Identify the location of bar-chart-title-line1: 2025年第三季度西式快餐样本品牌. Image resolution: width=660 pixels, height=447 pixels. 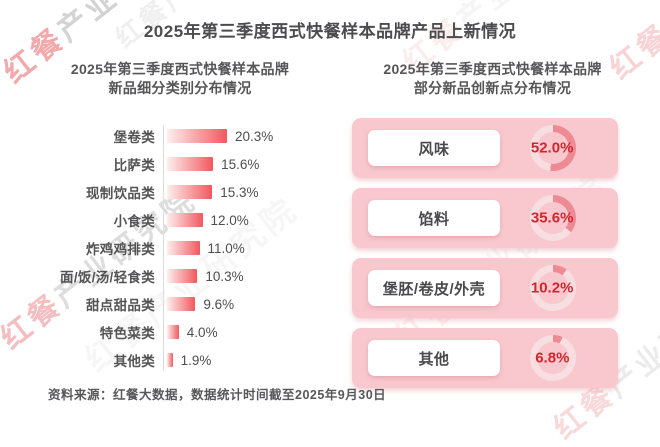
(180, 69).